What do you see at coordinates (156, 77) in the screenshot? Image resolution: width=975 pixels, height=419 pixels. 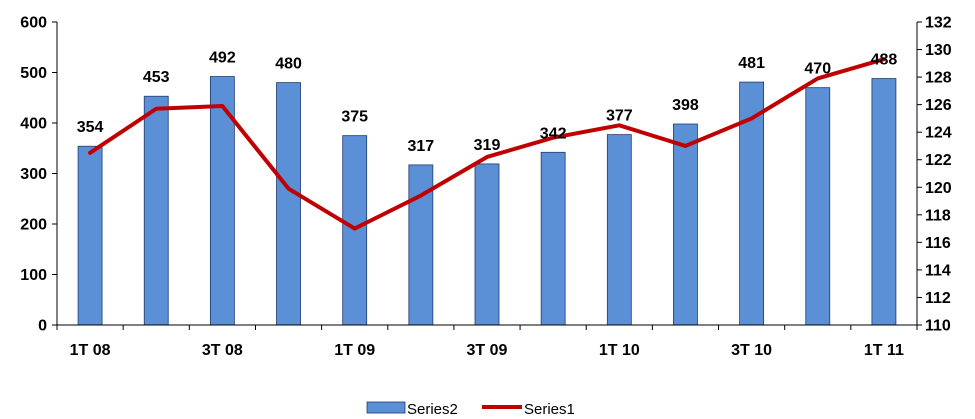 I see `data-label: 453` at bounding box center [156, 77].